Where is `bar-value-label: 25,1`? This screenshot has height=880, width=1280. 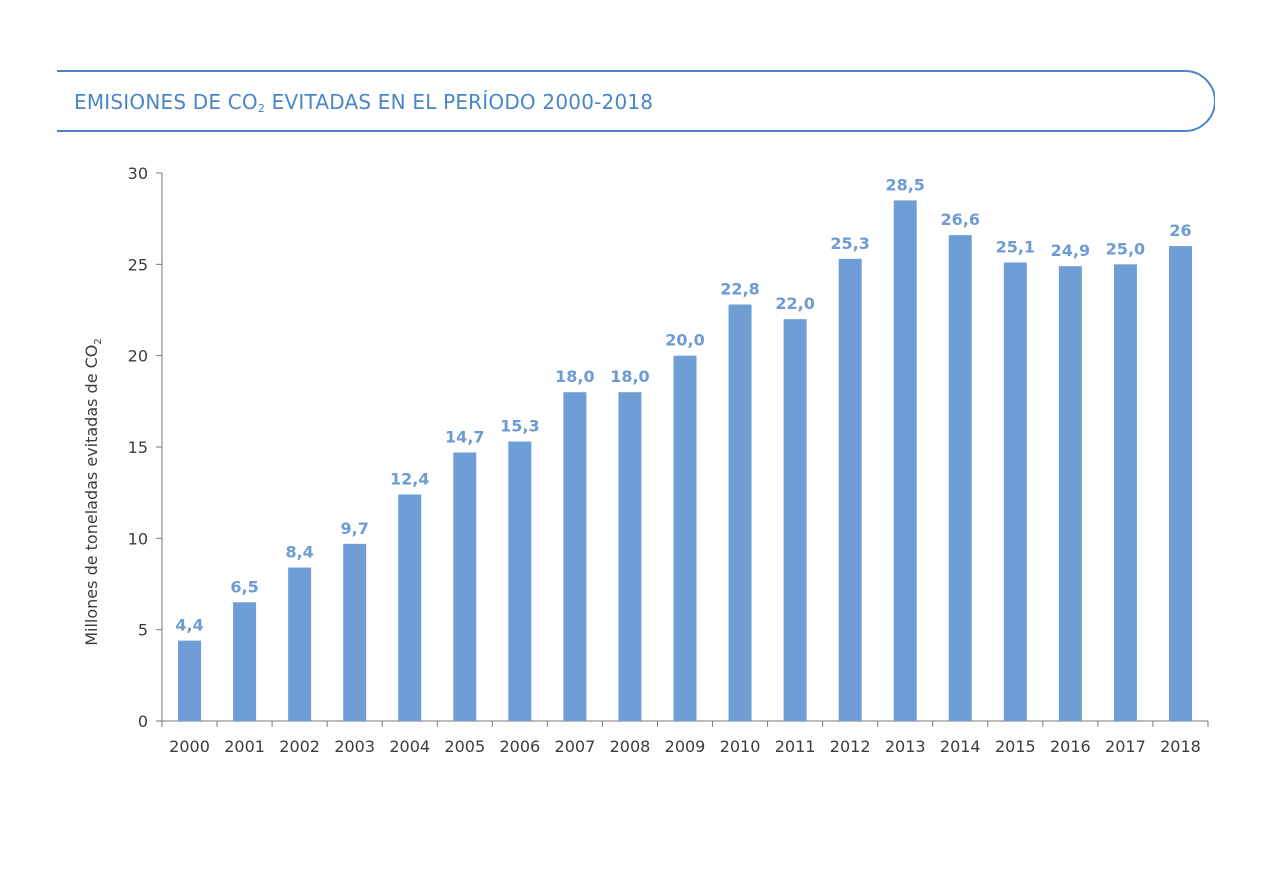
bar-value-label: 25,1 is located at coordinates (1015, 247).